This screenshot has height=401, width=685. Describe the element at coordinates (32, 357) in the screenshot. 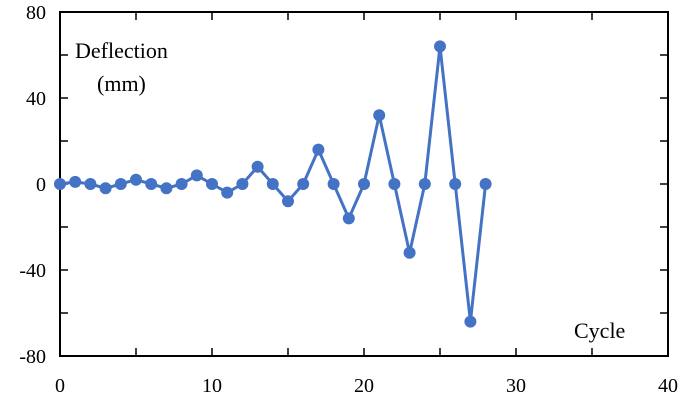

I see `y-tick-label: -80` at that location.